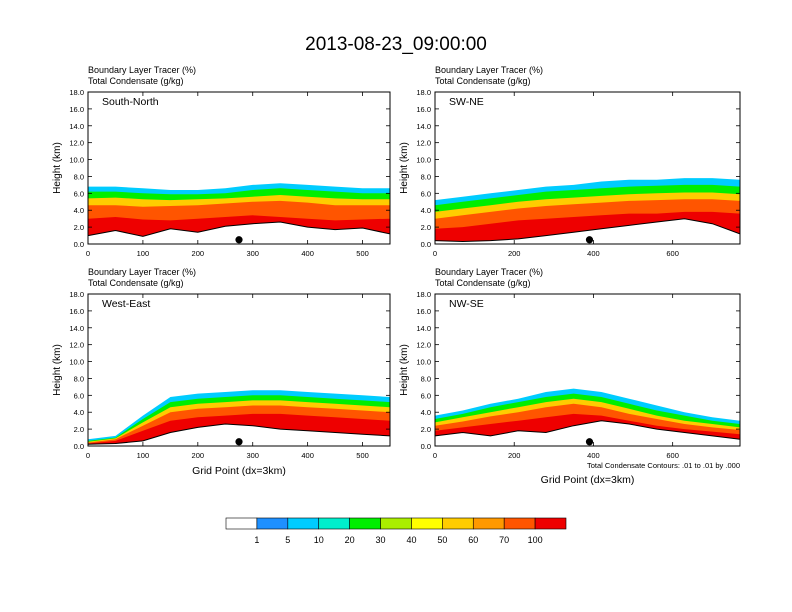 The image size is (792, 612). I want to click on colorbar-label: 50, so click(442, 540).